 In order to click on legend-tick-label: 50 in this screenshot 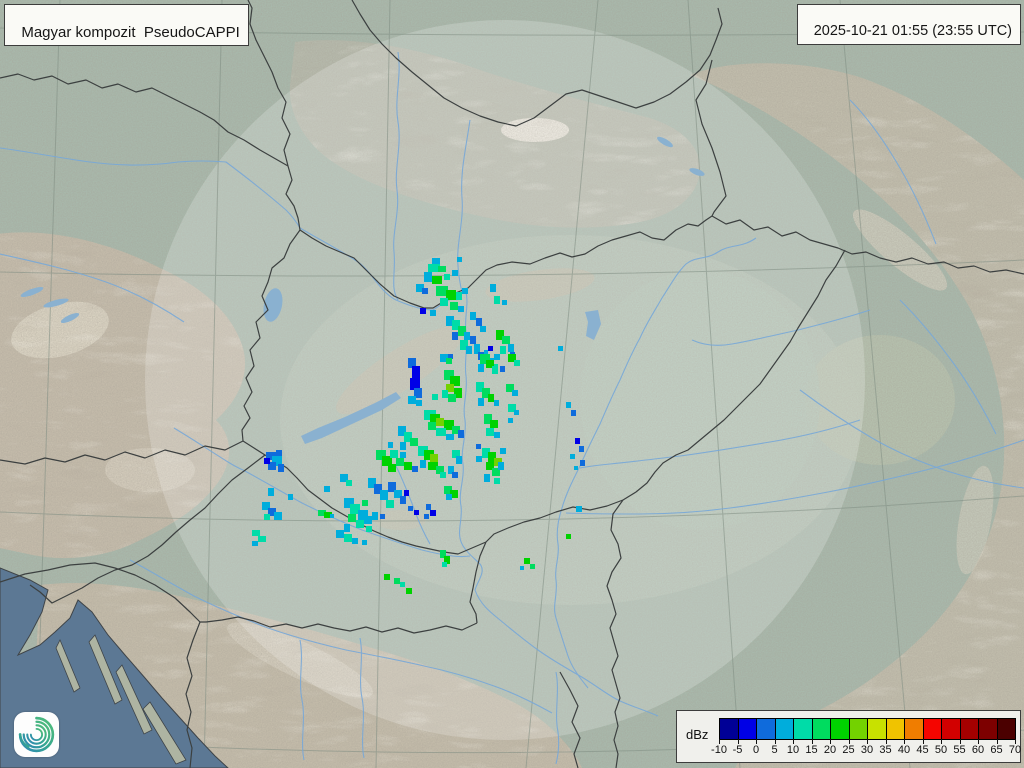, I will do `click(941, 750)`.